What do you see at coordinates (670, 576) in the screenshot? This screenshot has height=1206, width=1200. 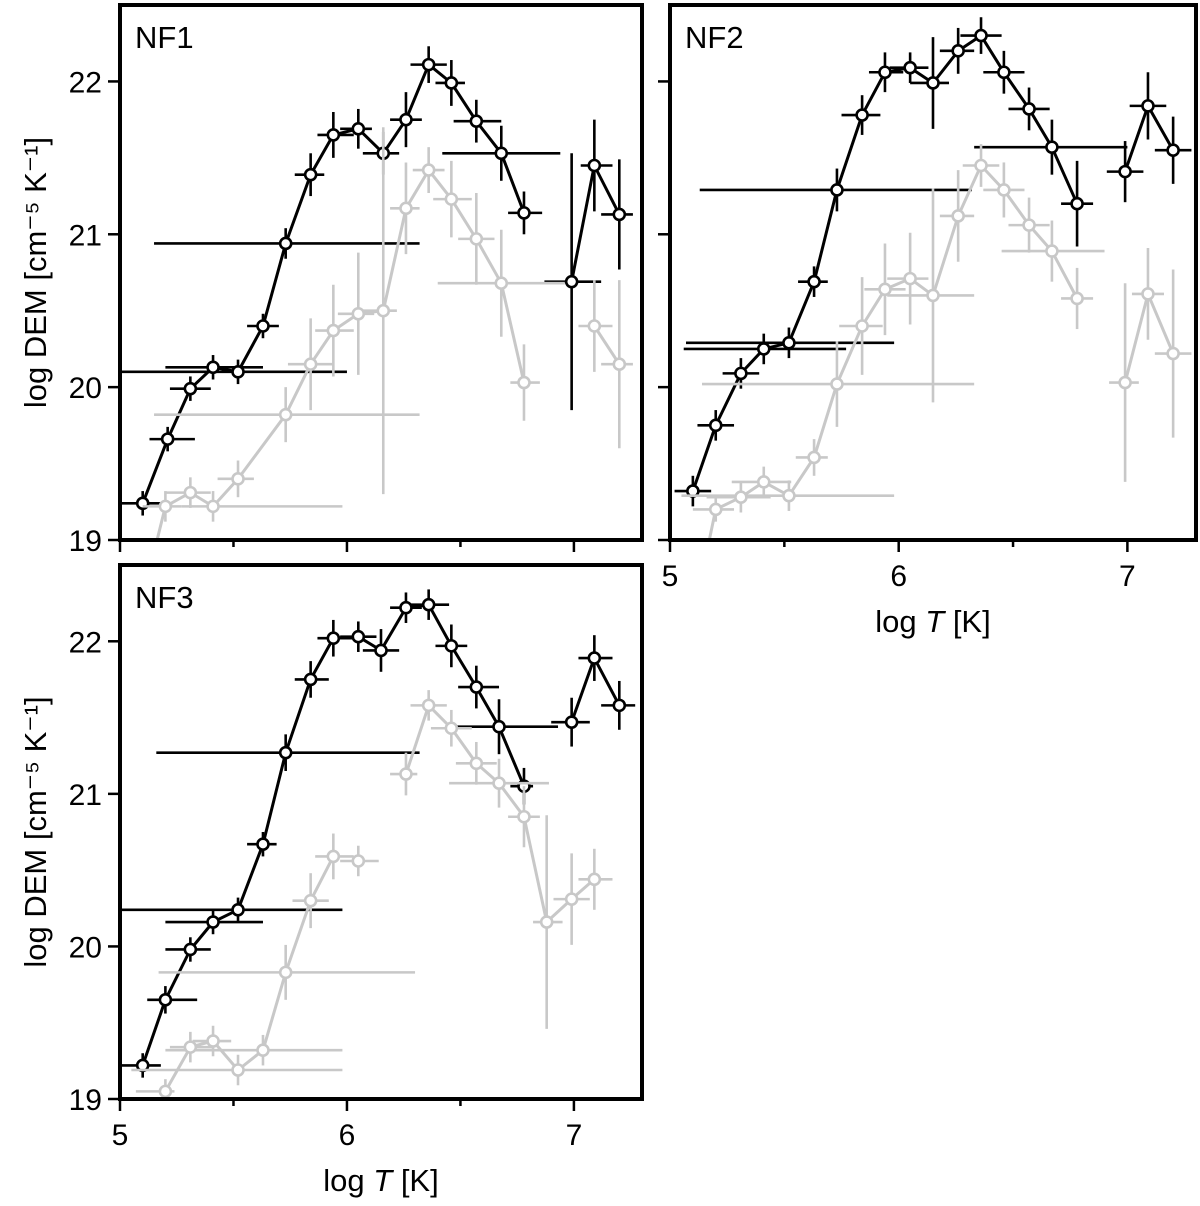 I see `x-tick-label: 5` at bounding box center [670, 576].